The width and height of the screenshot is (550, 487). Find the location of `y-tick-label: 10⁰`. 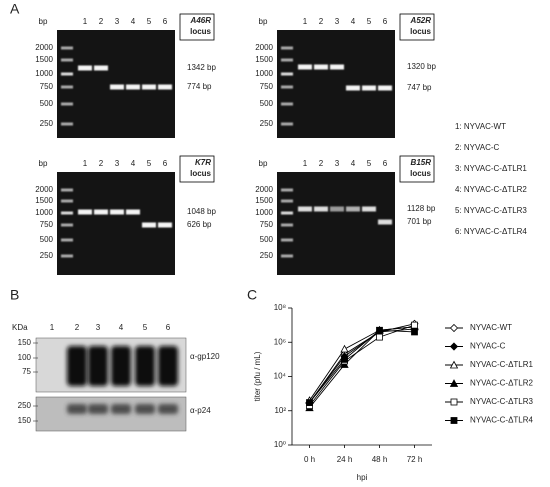

y-tick-label: 10⁰ is located at coordinates (280, 444).